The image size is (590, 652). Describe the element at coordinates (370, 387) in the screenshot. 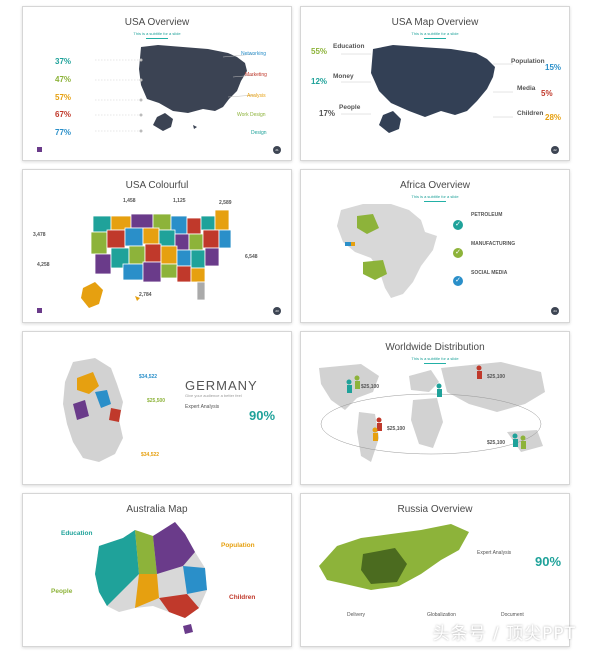

I see `value-1: $25,100` at that location.